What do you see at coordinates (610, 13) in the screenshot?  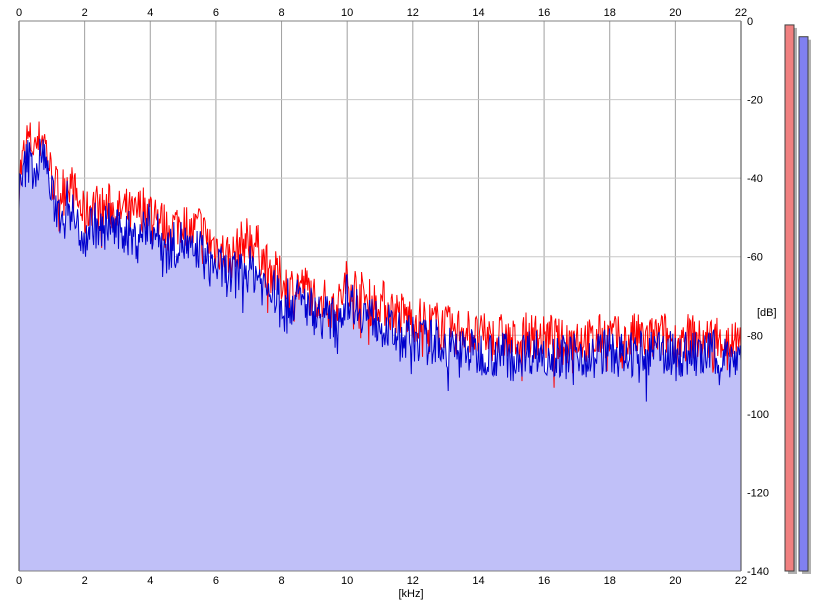 I see `x-tick-label-top: 18` at bounding box center [610, 13].